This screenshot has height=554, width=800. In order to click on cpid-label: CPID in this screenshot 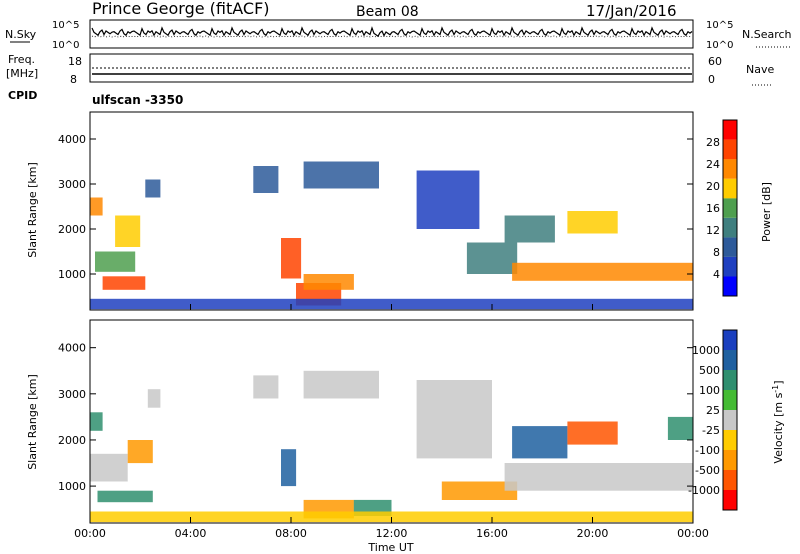, I will do `click(22, 95)`.